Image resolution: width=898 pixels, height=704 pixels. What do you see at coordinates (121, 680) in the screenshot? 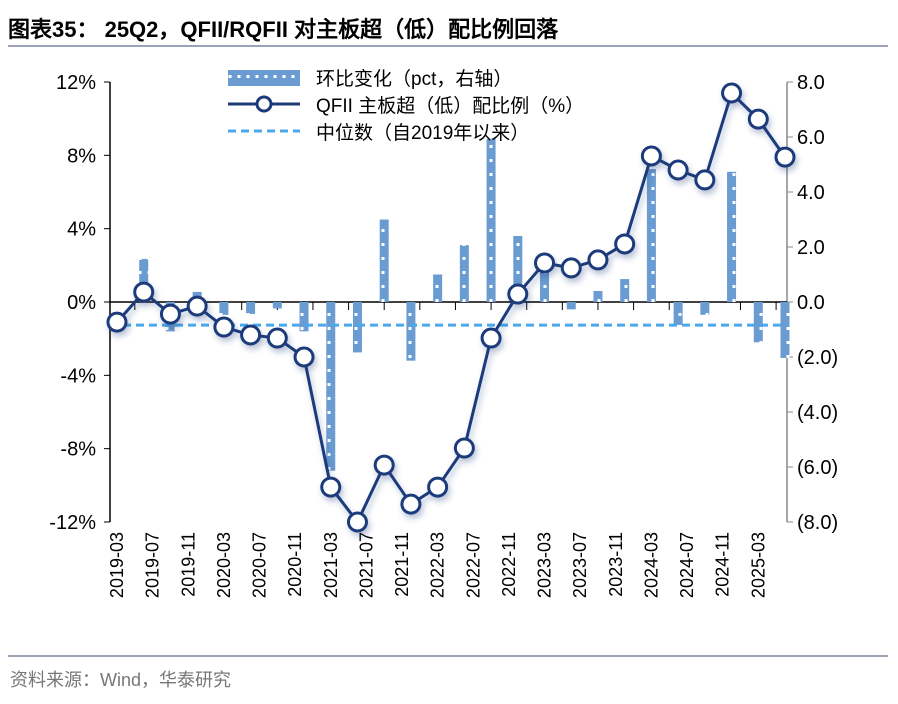
I see `source-note: 资料来源：Wind，华泰研究` at bounding box center [121, 680].